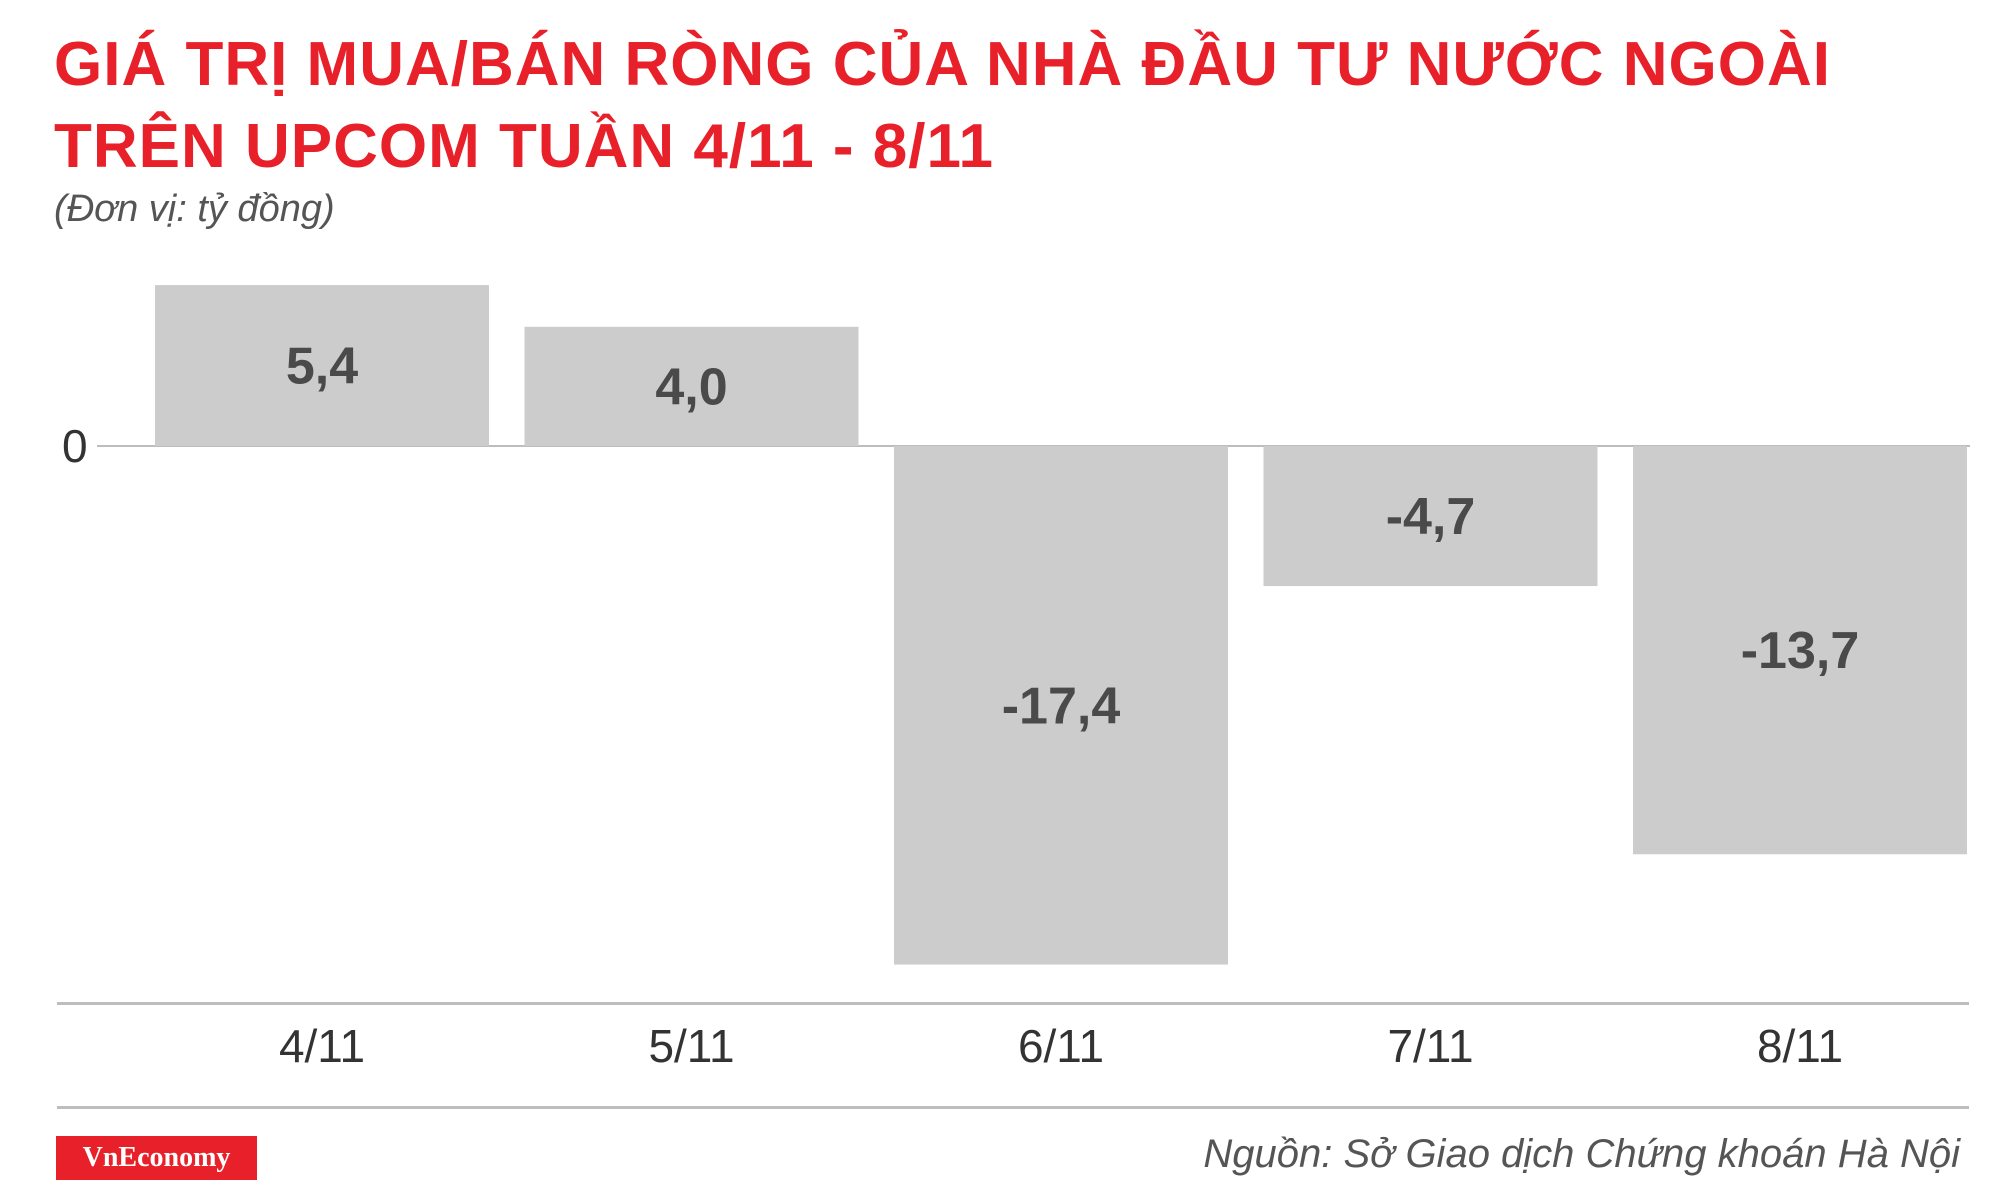 This screenshot has height=1194, width=2000. Describe the element at coordinates (1013, 1003) in the screenshot. I see `x-axis-line` at that location.